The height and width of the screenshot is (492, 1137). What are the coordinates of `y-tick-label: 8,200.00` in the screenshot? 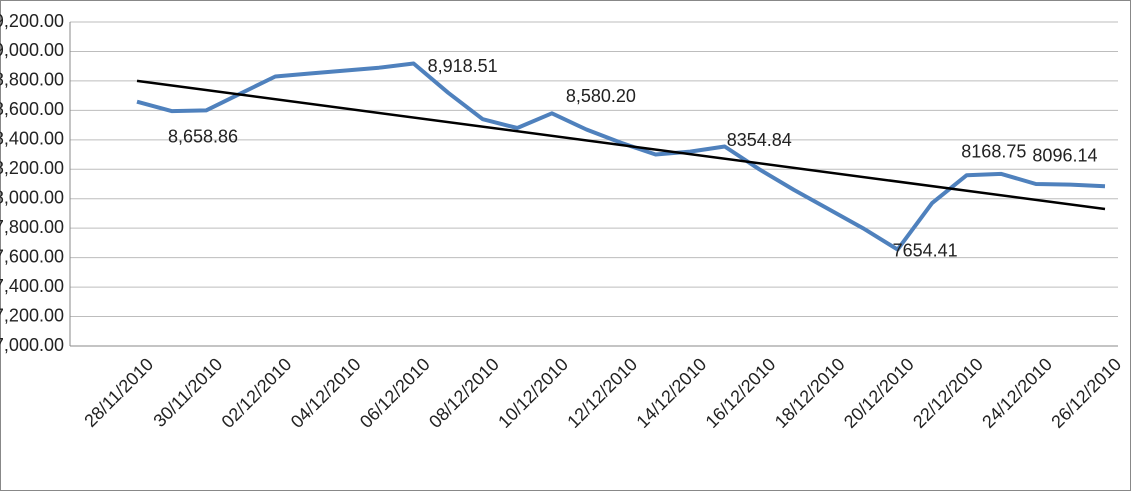 It's located at (32, 168).